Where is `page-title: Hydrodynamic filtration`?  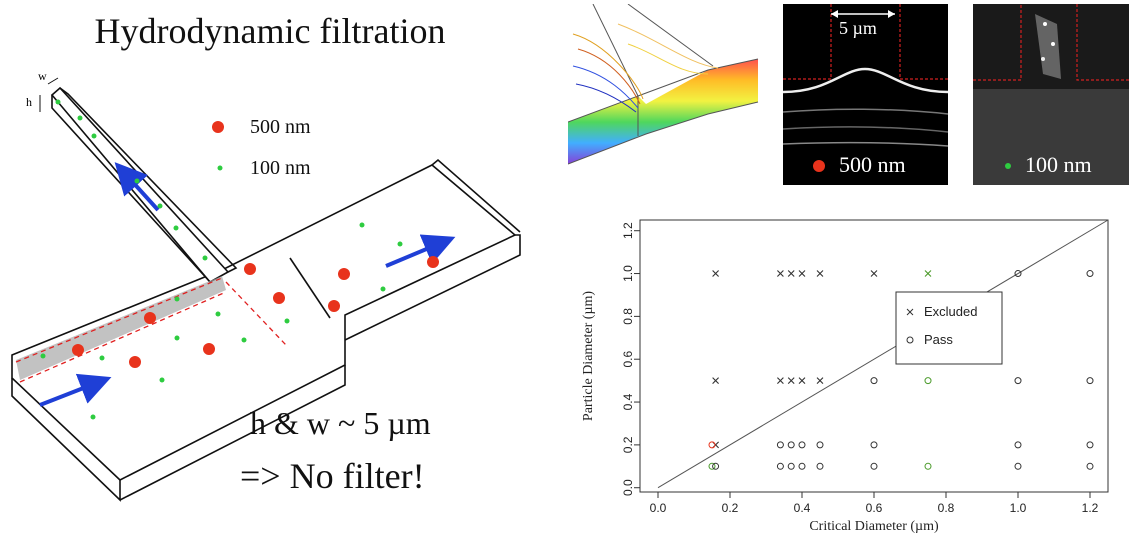 page-title: Hydrodynamic filtration is located at coordinates (270, 31).